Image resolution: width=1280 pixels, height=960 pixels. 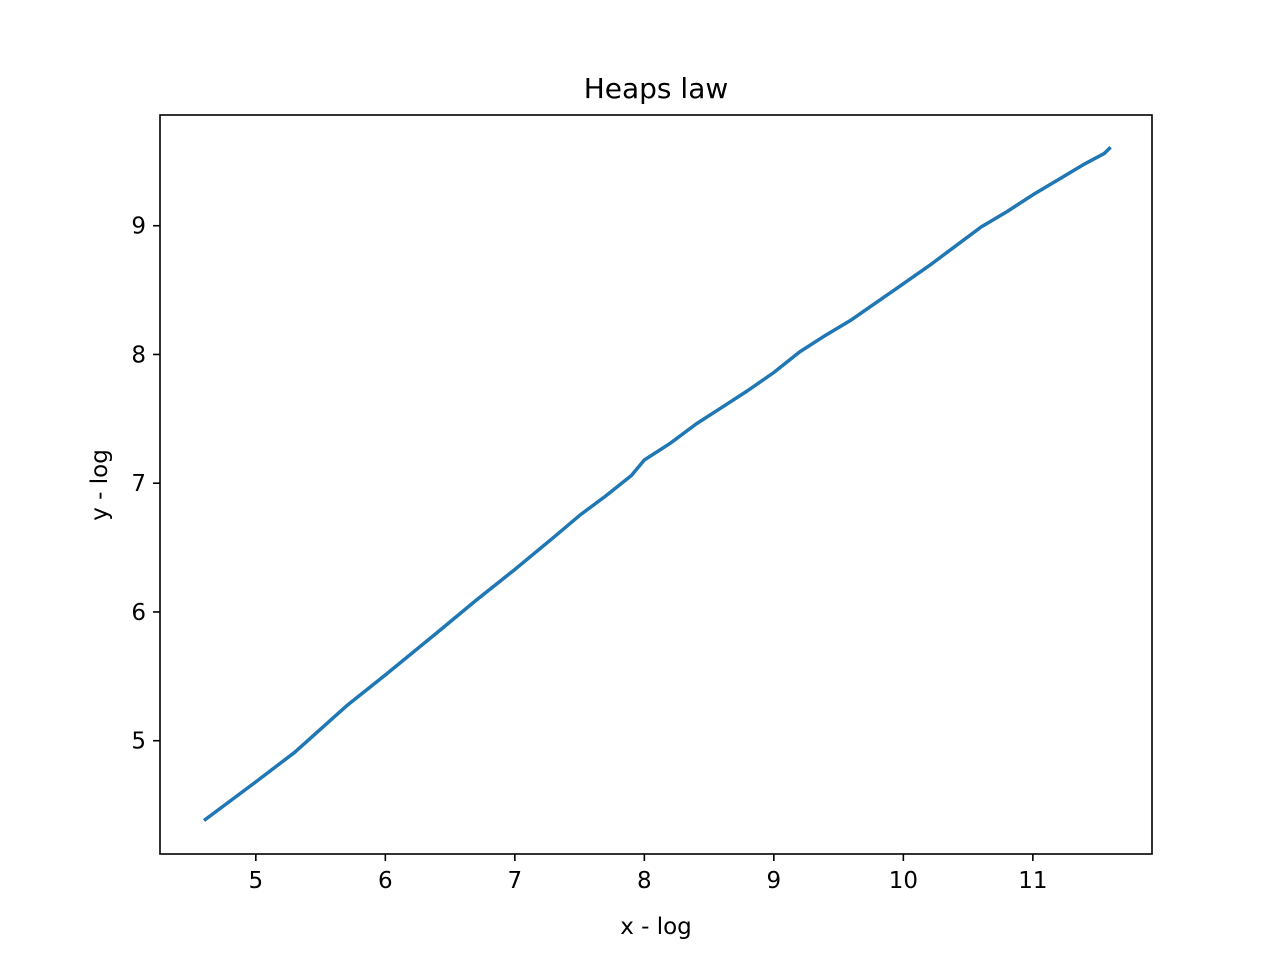 What do you see at coordinates (515, 881) in the screenshot?
I see `x-tick-label: 7` at bounding box center [515, 881].